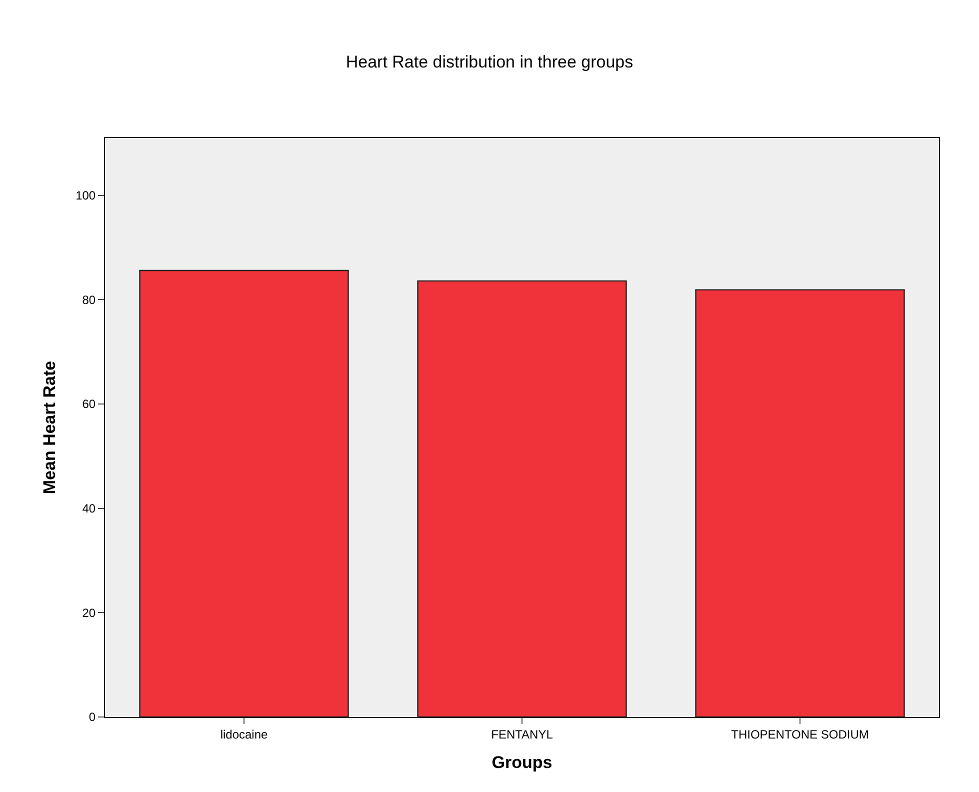 The height and width of the screenshot is (792, 979). I want to click on y-tick-label: 40, so click(89, 509).